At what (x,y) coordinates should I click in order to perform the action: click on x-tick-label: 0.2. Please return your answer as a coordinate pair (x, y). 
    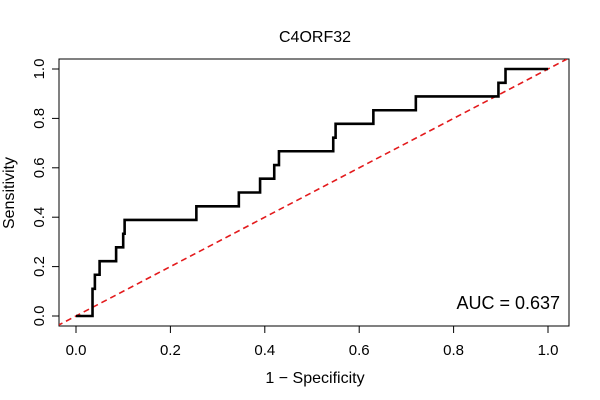
    Looking at the image, I should click on (170, 350).